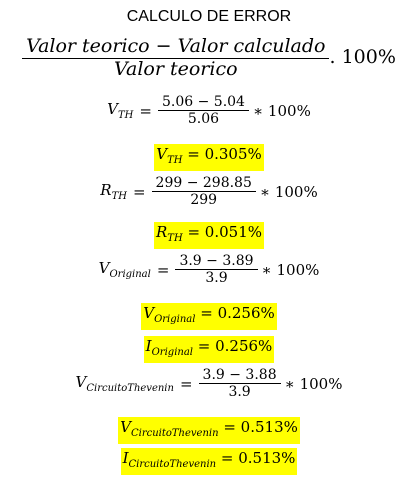 The width and height of the screenshot is (418, 487). I want to click on rth-multiplier: ∗ 100%, so click(288, 191).